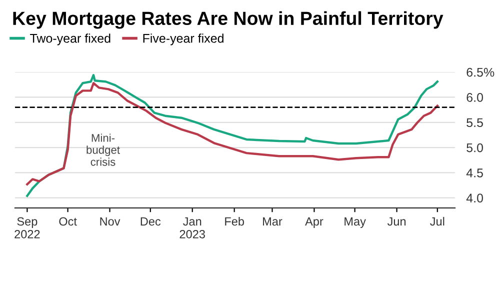 This screenshot has height=286, width=500. Describe the element at coordinates (437, 221) in the screenshot. I see `x-tick-label: Jul` at that location.